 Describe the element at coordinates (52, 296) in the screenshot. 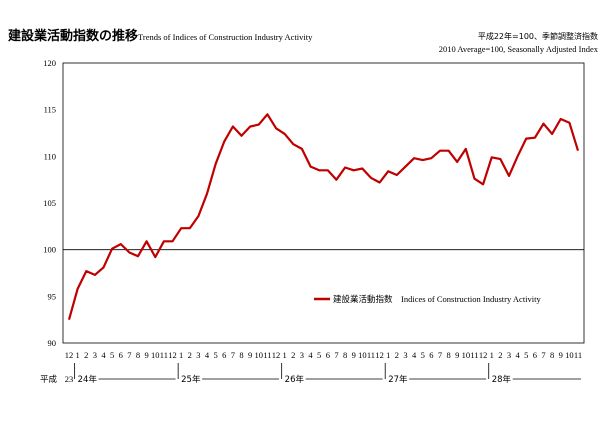

I see `y-tick-label: 95` at that location.